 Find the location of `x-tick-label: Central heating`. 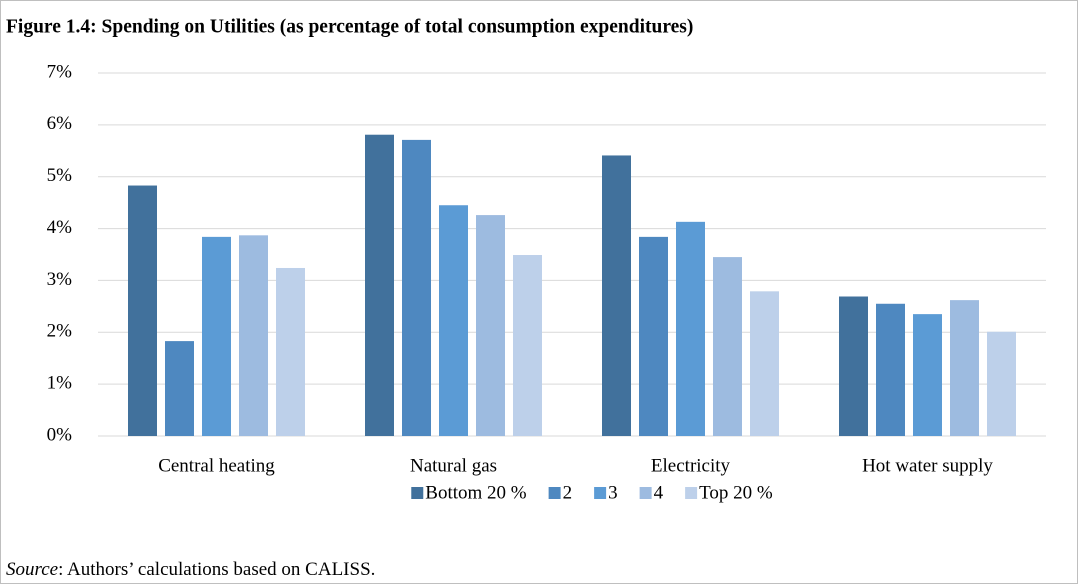

x-tick-label: Central heating is located at coordinates (216, 465).